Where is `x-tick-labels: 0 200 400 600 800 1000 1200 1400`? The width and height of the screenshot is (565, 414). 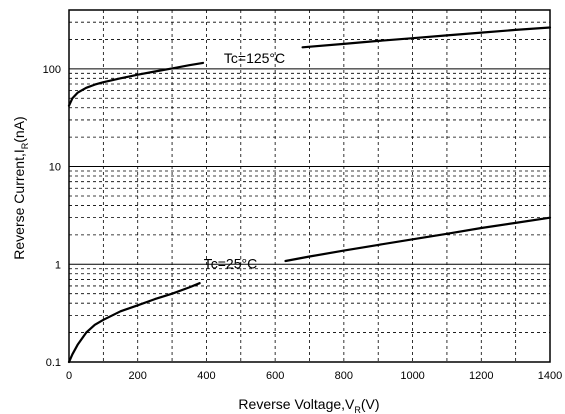
x-tick-labels: 0 200 400 600 800 1000 1200 1400 is located at coordinates (314, 376).